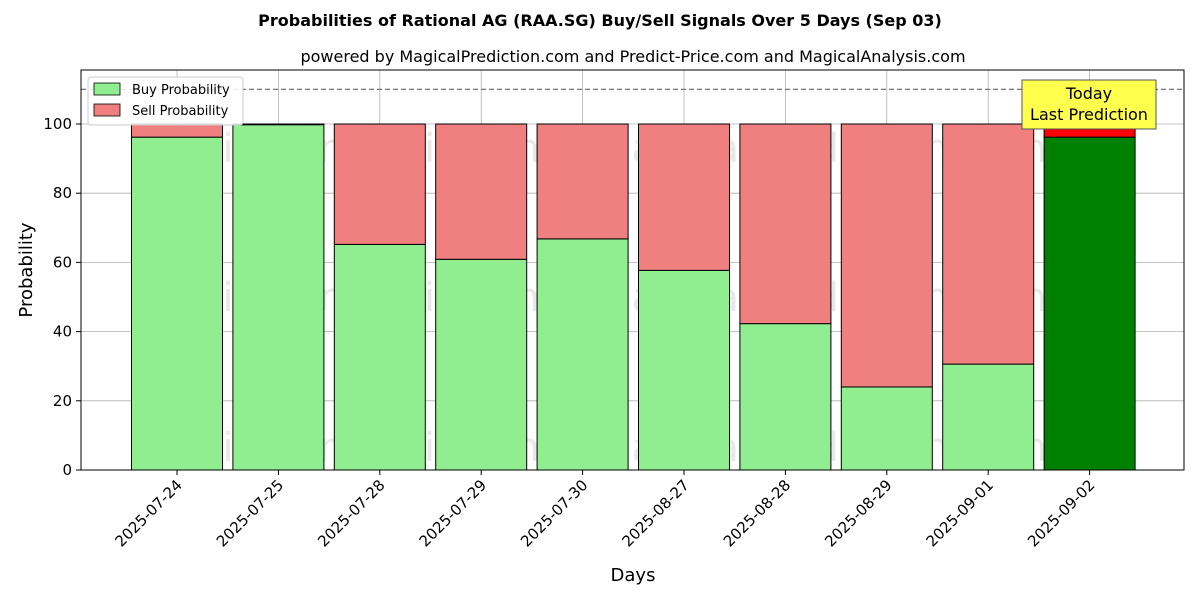 Image resolution: width=1200 pixels, height=600 pixels. Describe the element at coordinates (148, 513) in the screenshot. I see `x-tick-label: 2025-07-24` at that location.